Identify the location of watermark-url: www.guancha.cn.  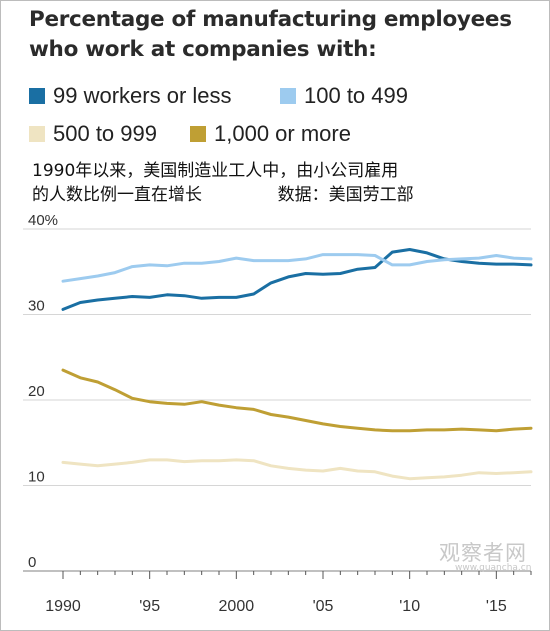
(493, 568).